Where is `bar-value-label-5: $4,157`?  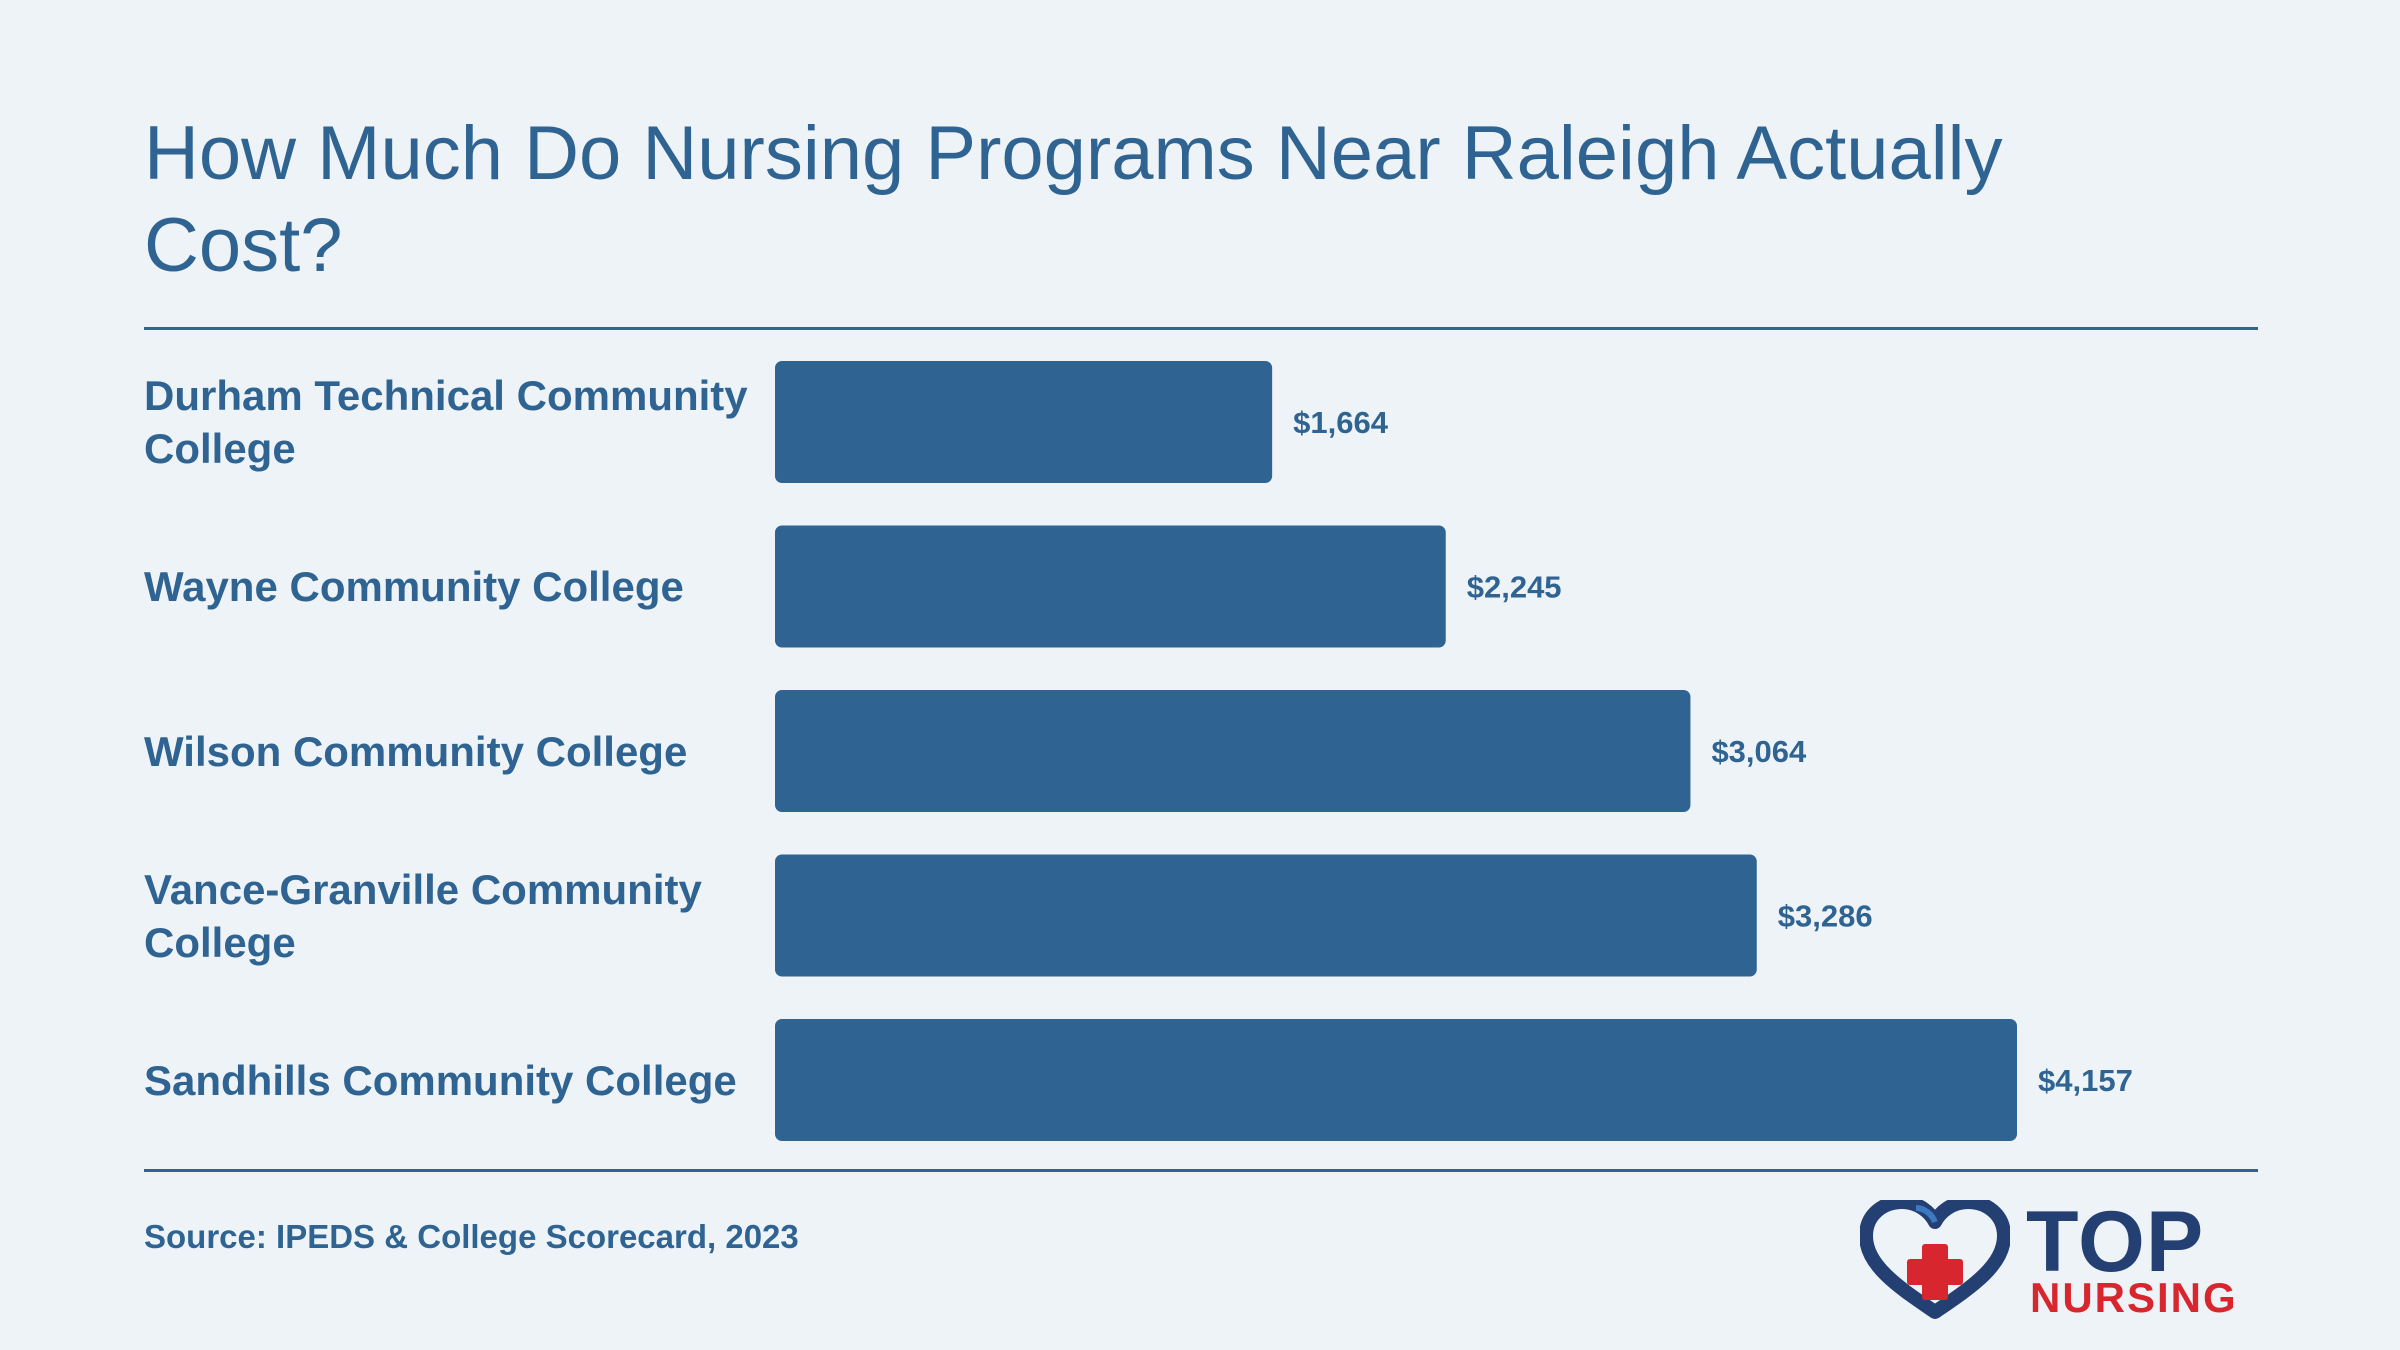
bar-value-label-5: $4,157 is located at coordinates (2085, 1080).